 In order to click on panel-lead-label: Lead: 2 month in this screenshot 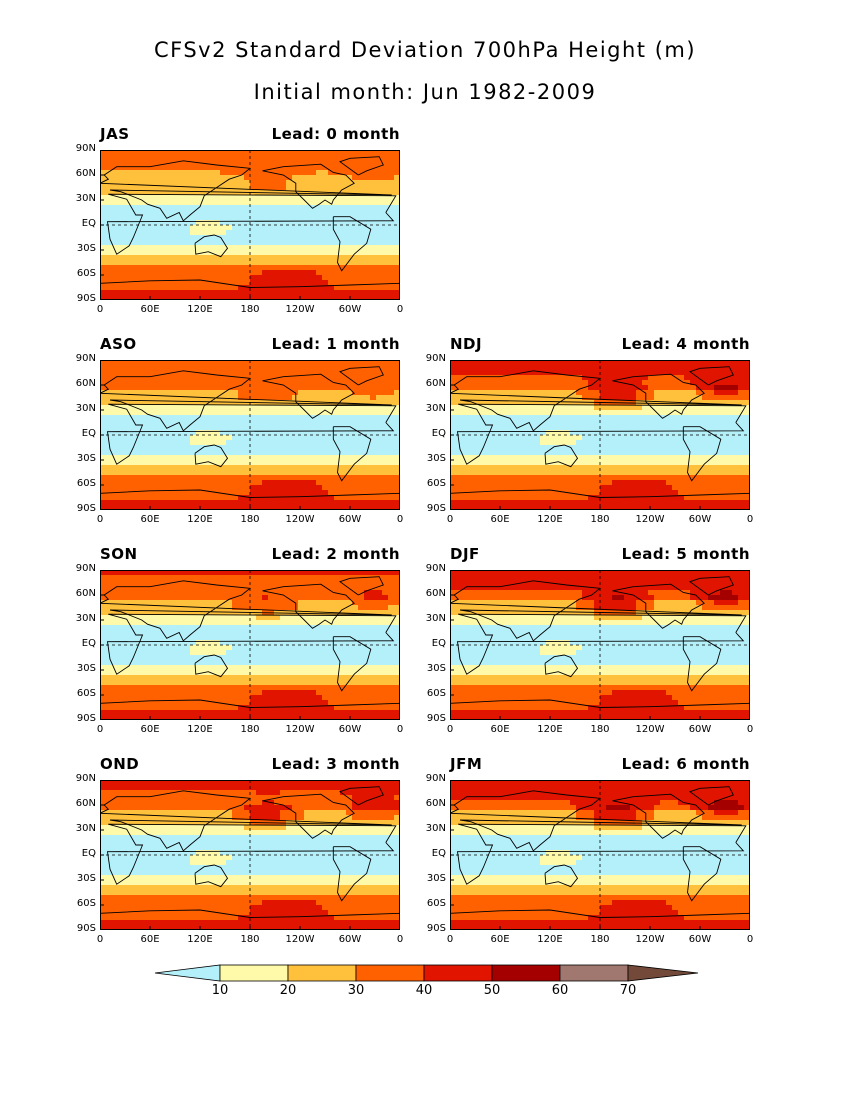, I will do `click(335, 554)`.